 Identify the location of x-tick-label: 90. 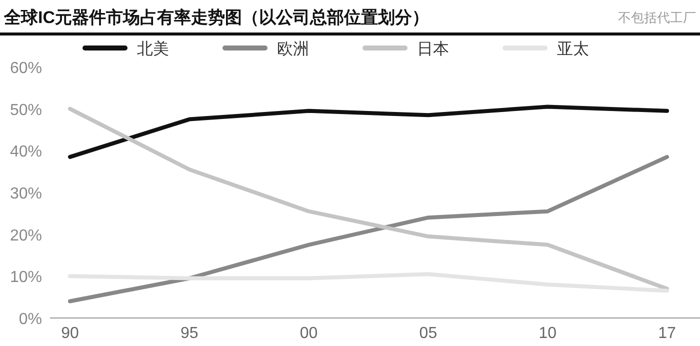
(70, 333).